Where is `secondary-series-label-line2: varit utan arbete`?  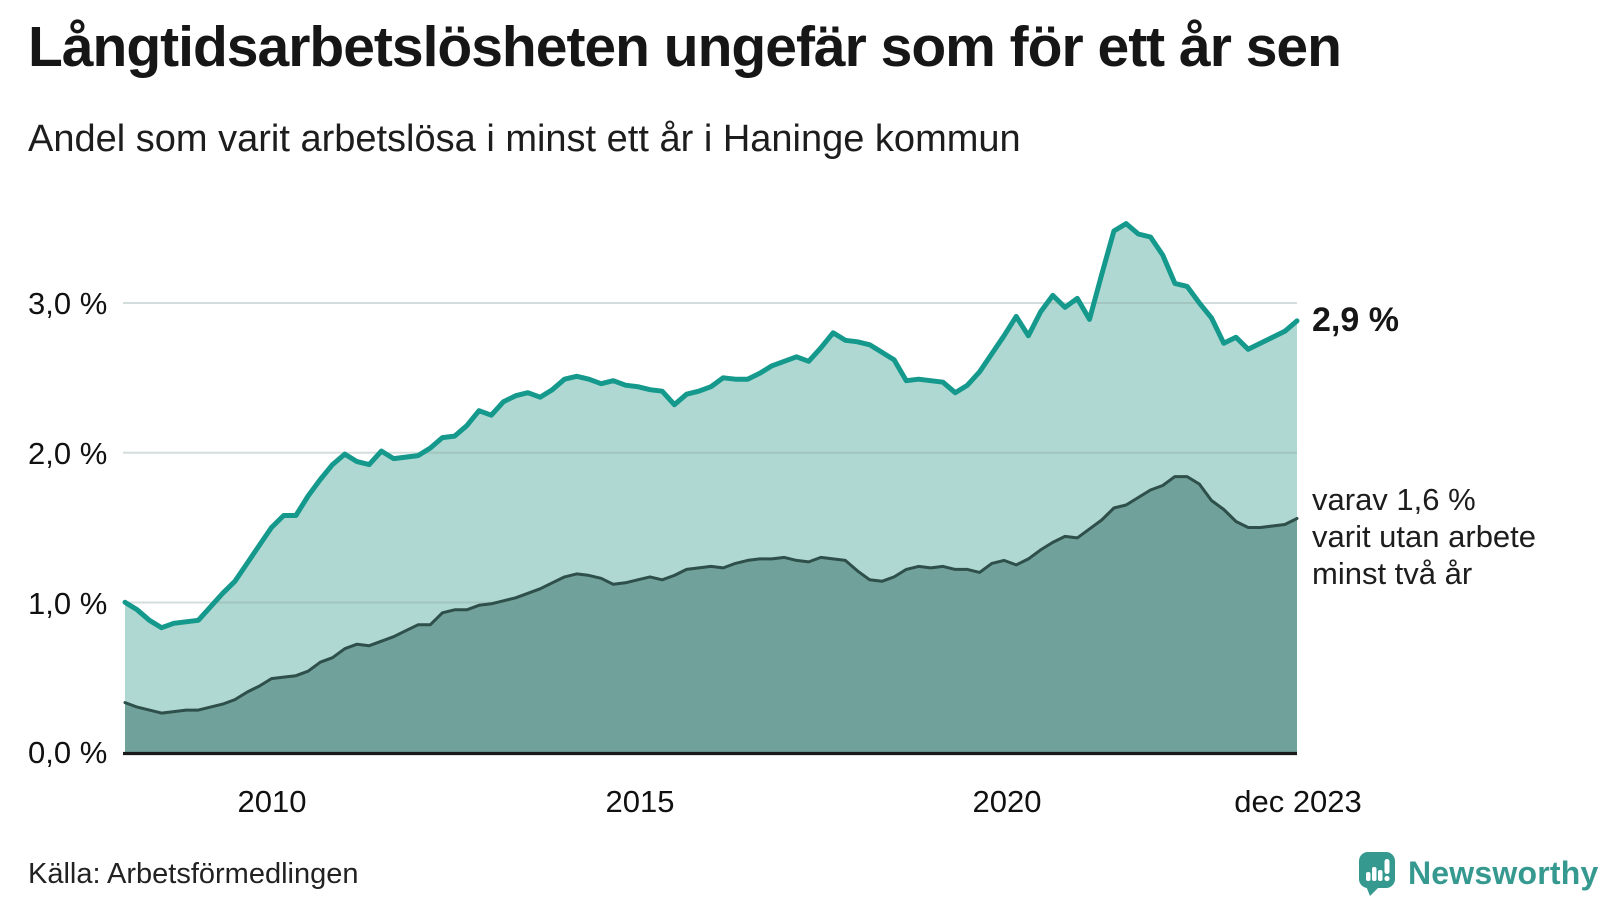
secondary-series-label-line2: varit utan arbete is located at coordinates (1424, 536).